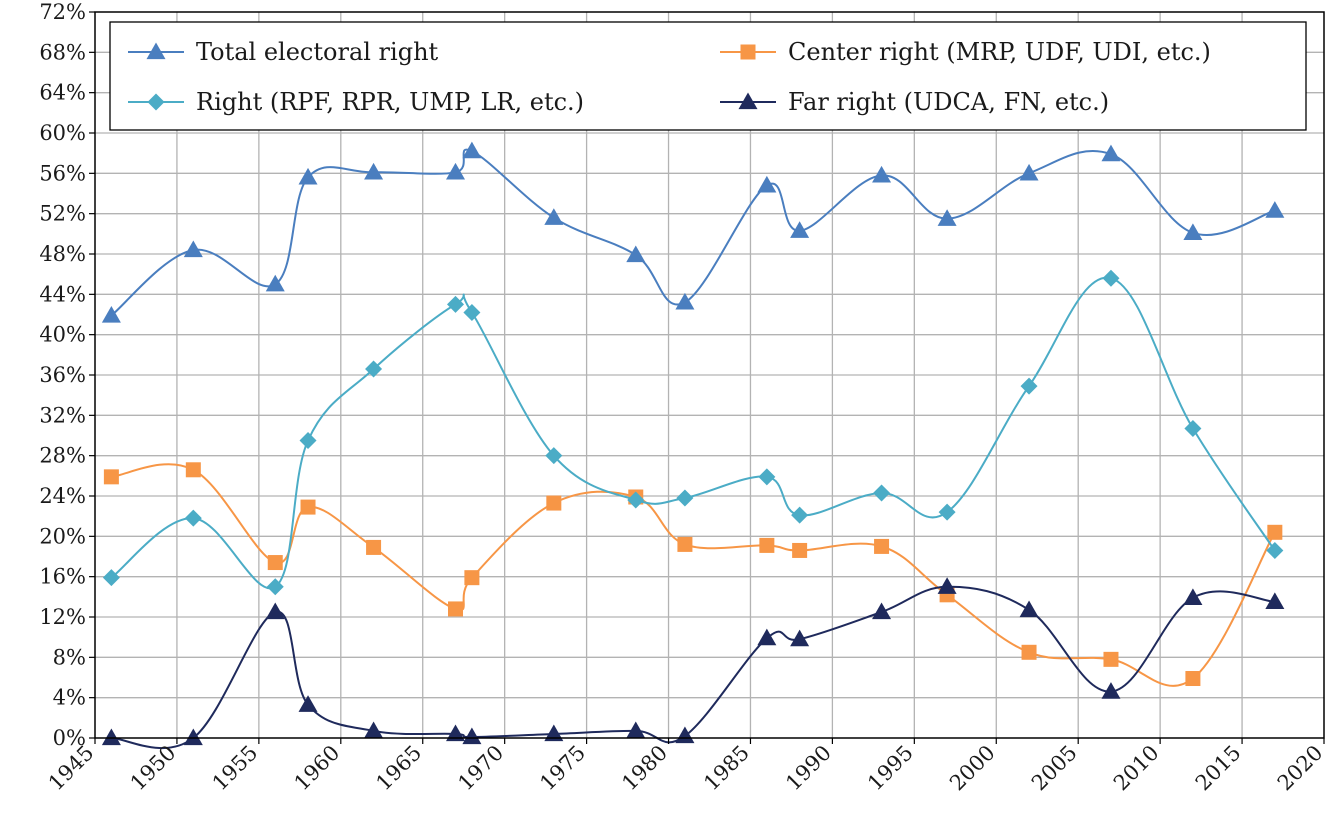 Image resolution: width=1336 pixels, height=828 pixels. Describe the element at coordinates (1136, 768) in the screenshot. I see `x-tick-label: 2010` at that location.